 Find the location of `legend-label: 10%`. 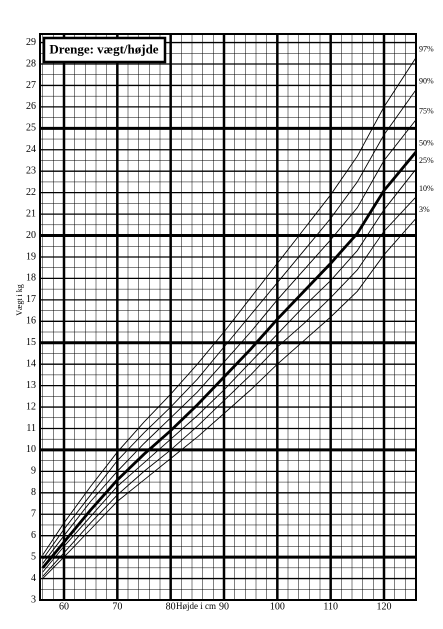

legend-label: 10% is located at coordinates (426, 188).